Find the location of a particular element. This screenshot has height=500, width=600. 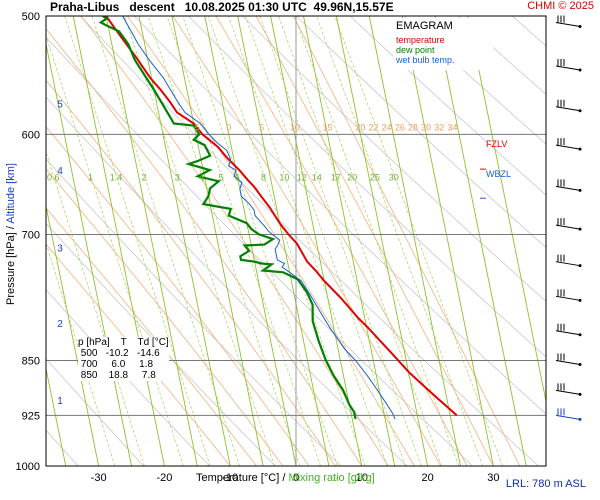

header-datetime: 10.08.2025 01:30 UTC is located at coordinates (245, 7).